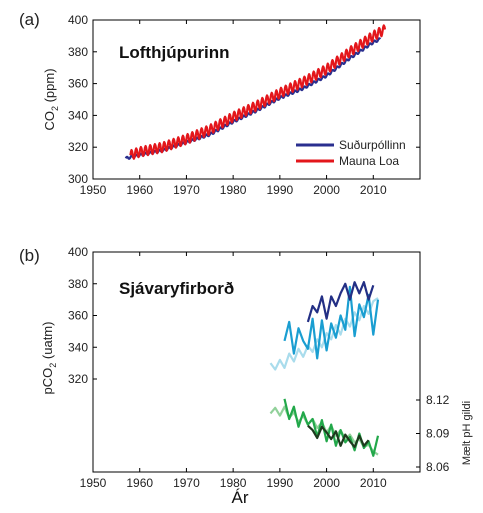 The height and width of the screenshot is (513, 483). What do you see at coordinates (369, 161) in the screenshot?
I see `legend-label: Mauna Loa` at bounding box center [369, 161].